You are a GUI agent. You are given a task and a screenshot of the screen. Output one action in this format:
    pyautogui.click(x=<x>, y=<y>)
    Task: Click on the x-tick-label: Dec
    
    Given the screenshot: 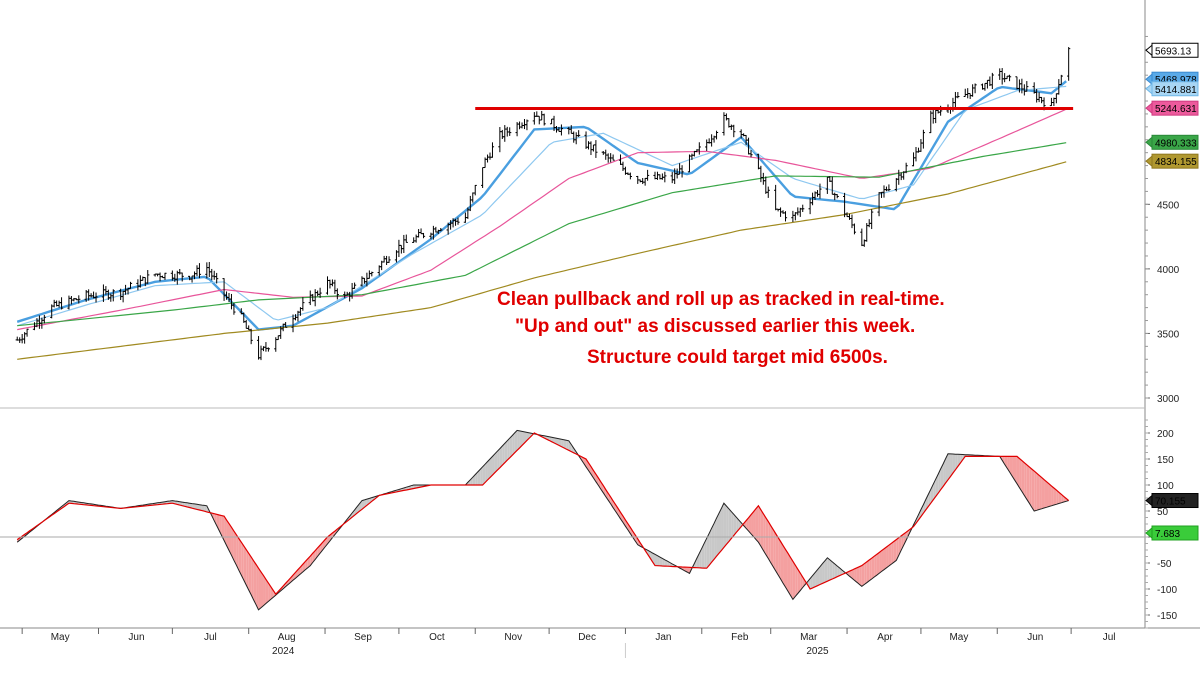 What is the action you would take?
    pyautogui.click(x=587, y=637)
    